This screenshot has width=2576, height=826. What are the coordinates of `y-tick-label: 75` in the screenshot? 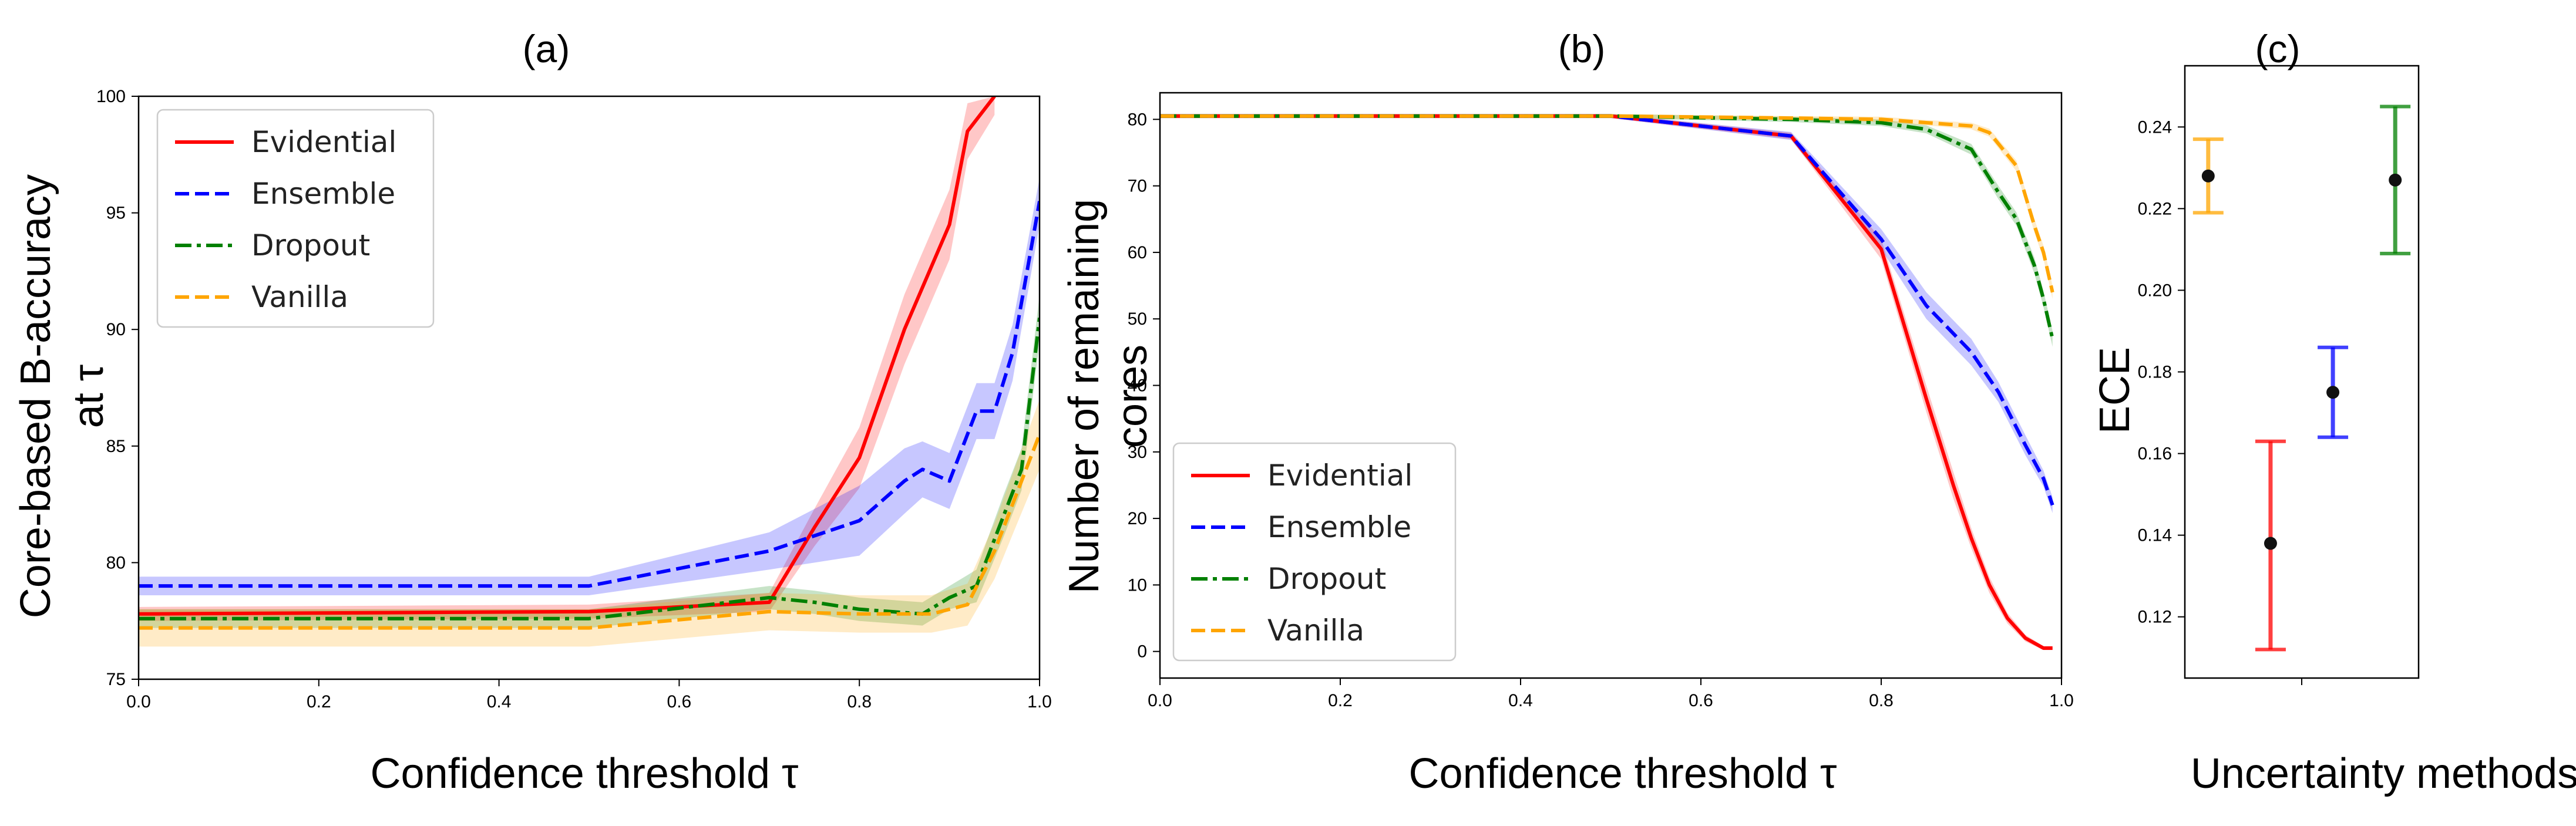 It's located at (116, 679).